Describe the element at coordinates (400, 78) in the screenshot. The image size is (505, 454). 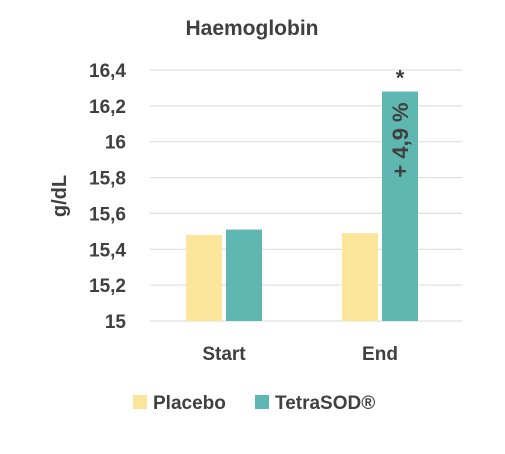
I see `significance-asterisk: *` at that location.